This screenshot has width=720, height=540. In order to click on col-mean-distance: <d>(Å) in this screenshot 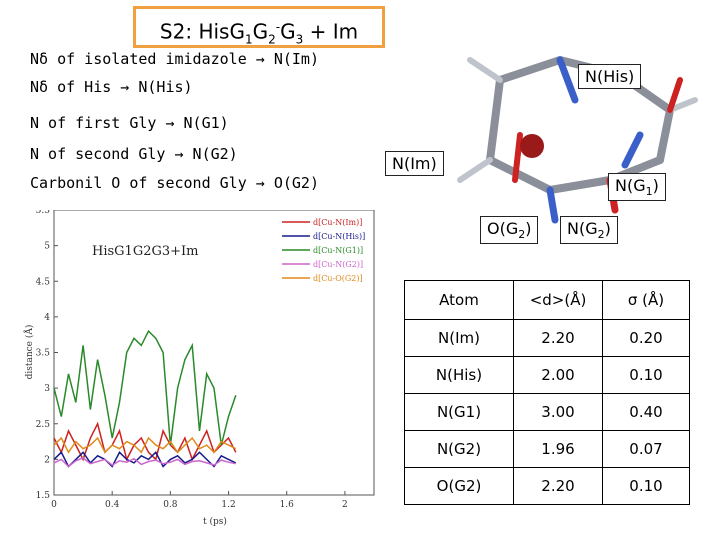, I will do `click(558, 300)`.